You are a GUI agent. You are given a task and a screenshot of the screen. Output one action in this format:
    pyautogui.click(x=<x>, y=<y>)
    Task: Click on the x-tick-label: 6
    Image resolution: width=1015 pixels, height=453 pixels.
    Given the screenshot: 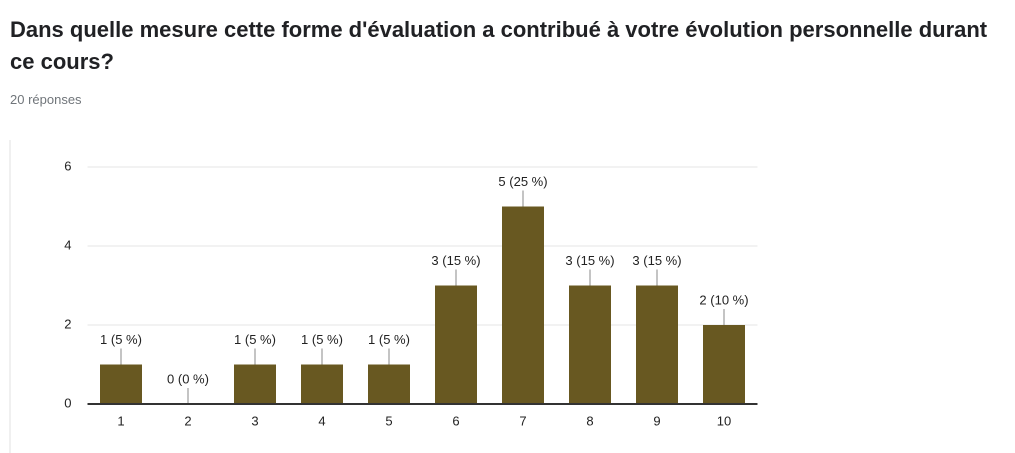 What is the action you would take?
    pyautogui.click(x=455, y=420)
    